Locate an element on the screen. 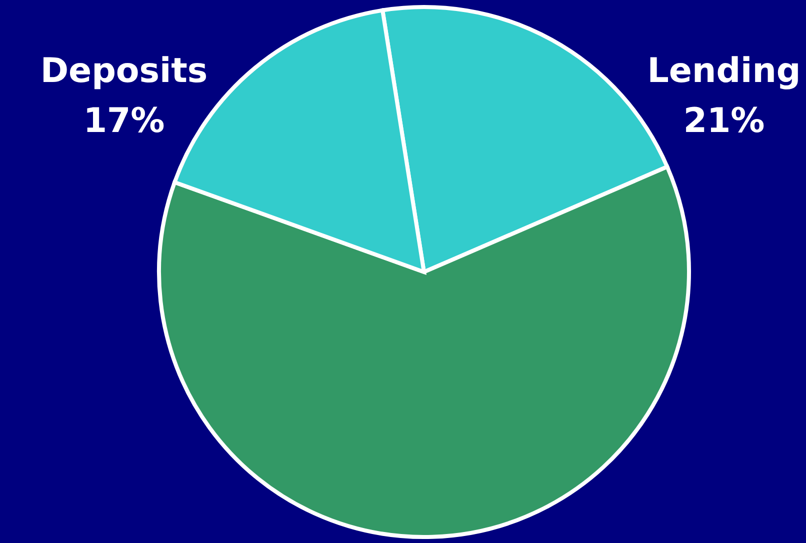 This screenshot has width=806, height=543. slice-label: Lending is located at coordinates (724, 71).